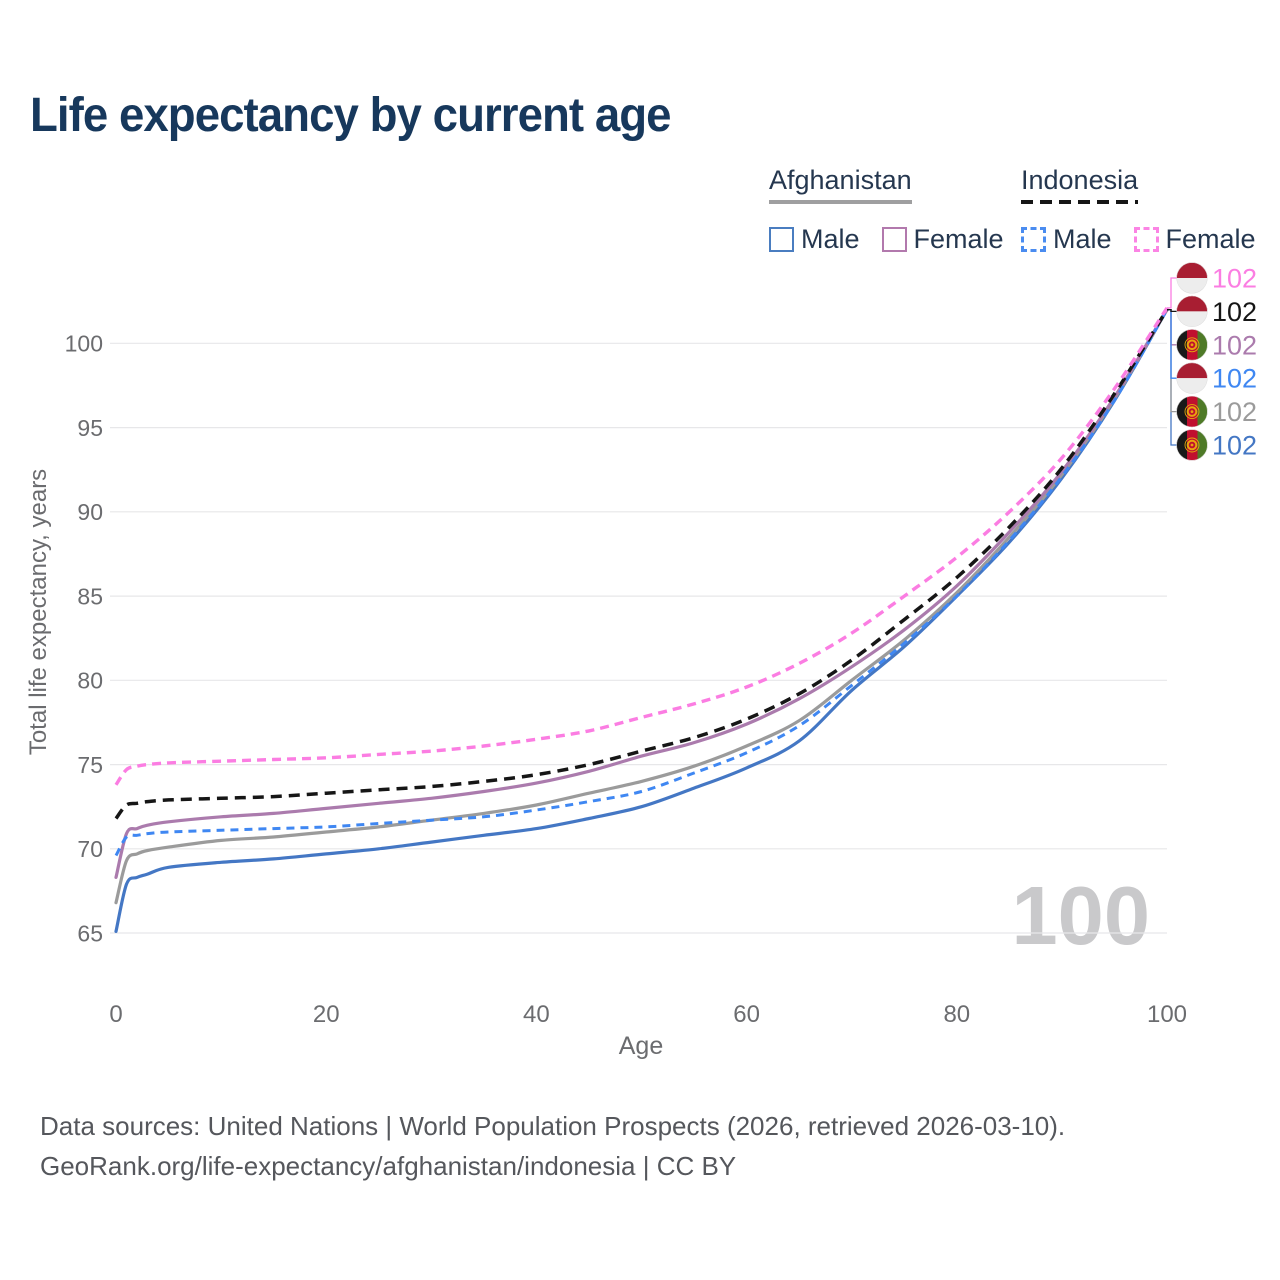  What do you see at coordinates (1234, 345) in the screenshot?
I see `end-value-label-afghanistan-female: 102` at bounding box center [1234, 345].